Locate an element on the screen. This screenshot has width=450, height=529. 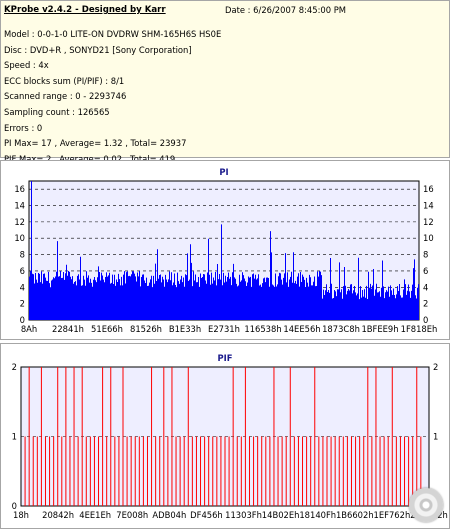
y-tick-label-right: 10 is located at coordinates (428, 238).